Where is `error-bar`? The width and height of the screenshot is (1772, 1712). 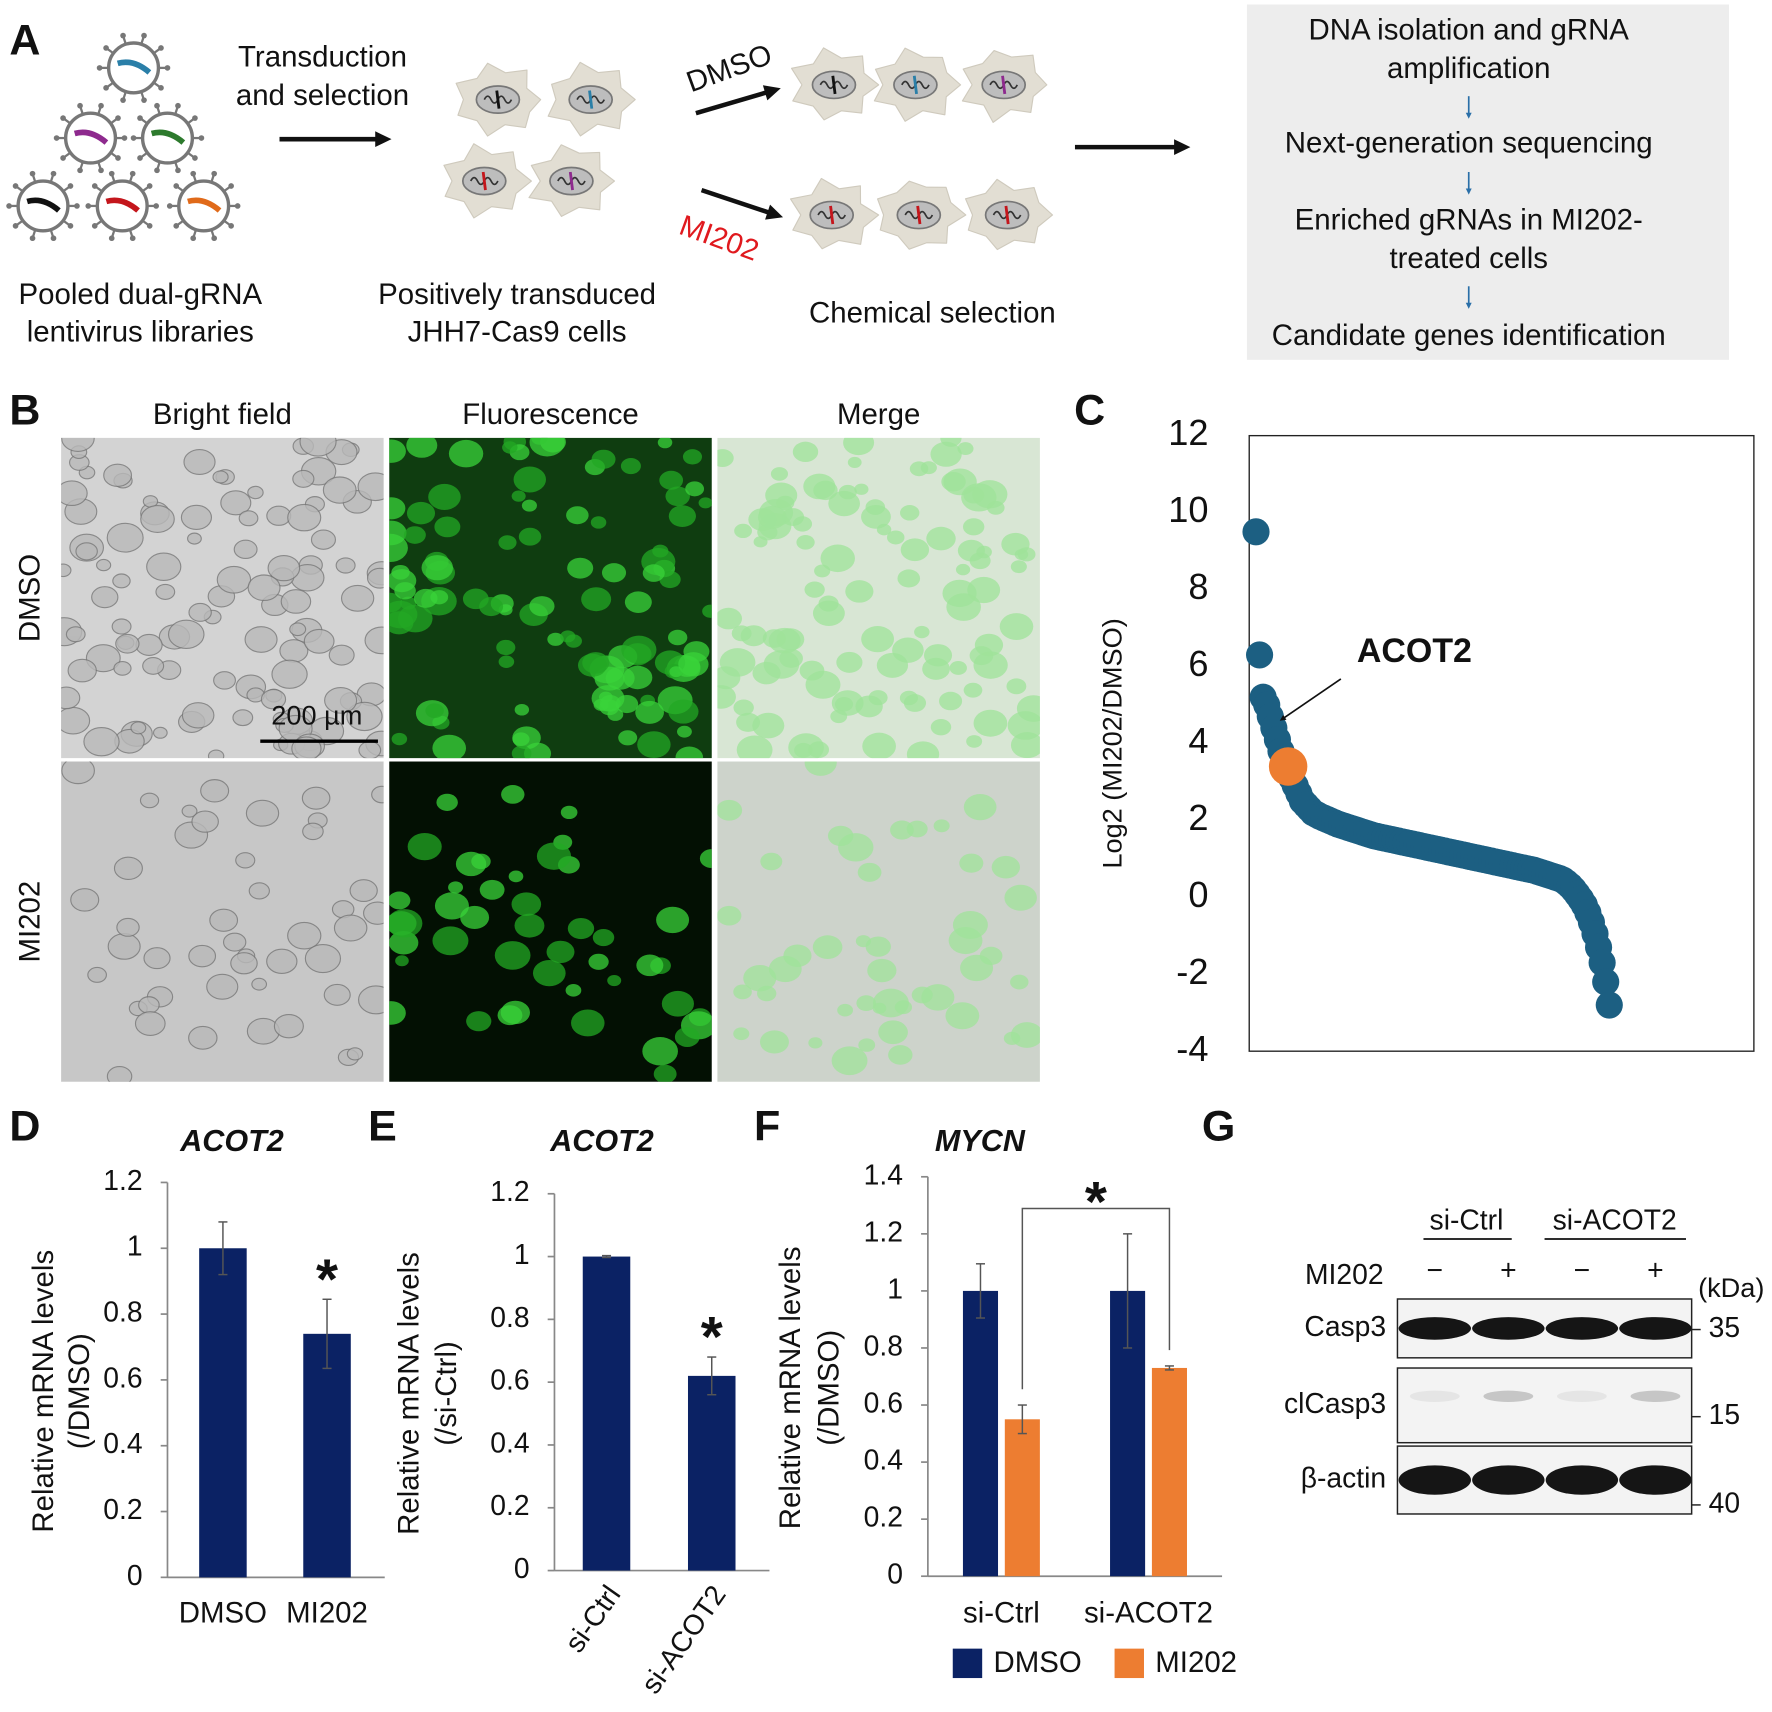
error-bar is located at coordinates (223, 1248).